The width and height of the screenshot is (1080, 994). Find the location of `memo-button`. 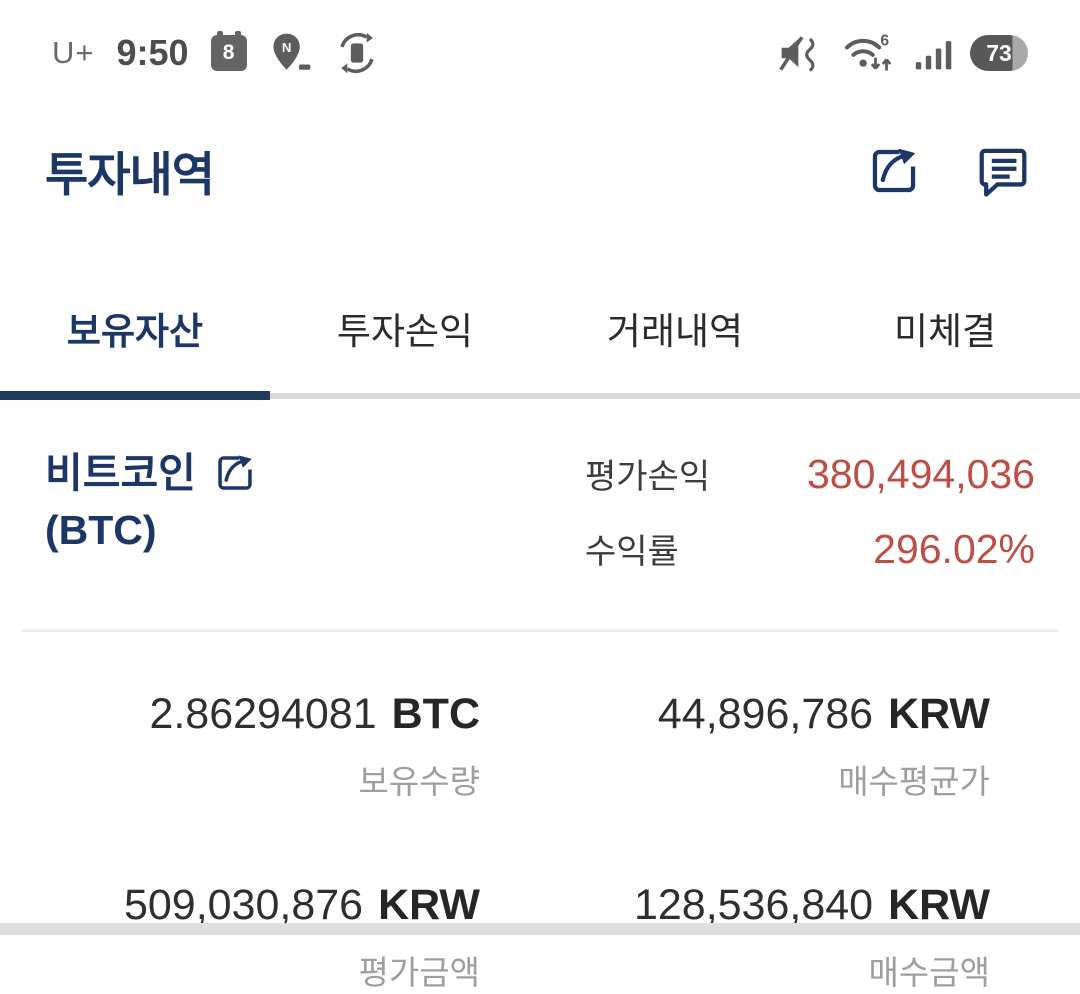

memo-button is located at coordinates (1003, 171).